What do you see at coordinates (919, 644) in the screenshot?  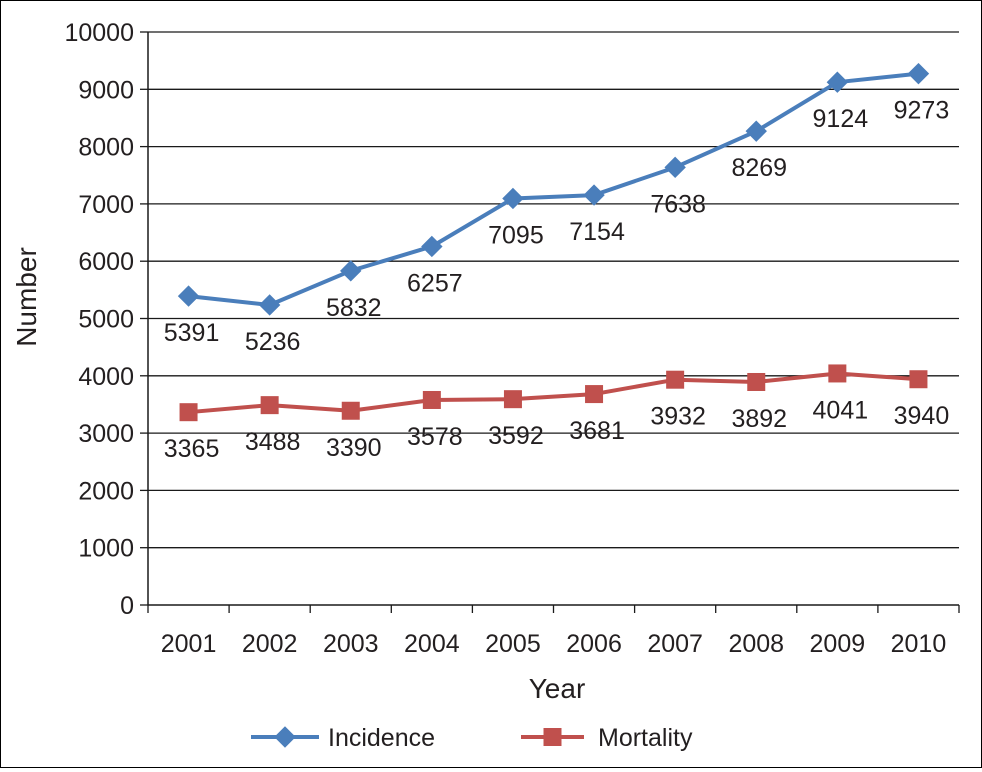 I see `x-tick-label: 2010` at bounding box center [919, 644].